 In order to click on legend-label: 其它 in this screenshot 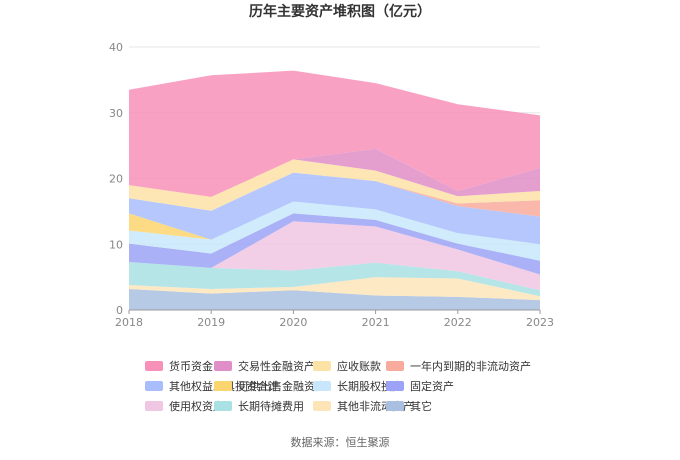, I will do `click(421, 406)`.